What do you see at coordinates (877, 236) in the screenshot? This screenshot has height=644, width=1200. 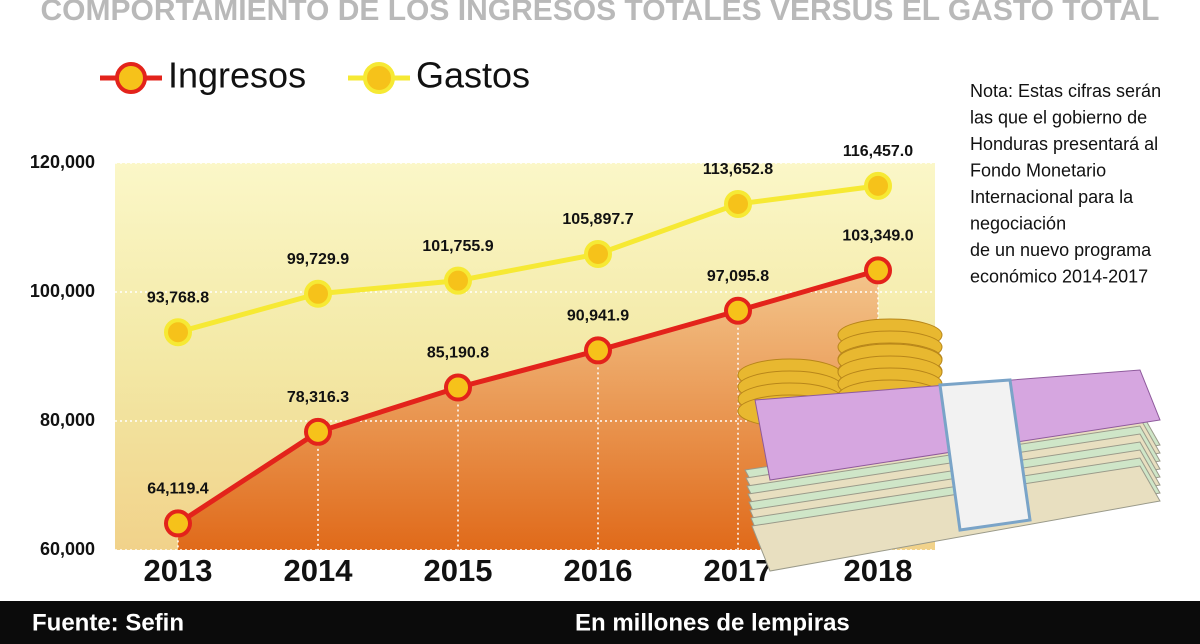 I see `value-label: 103,349.0` at bounding box center [877, 236].